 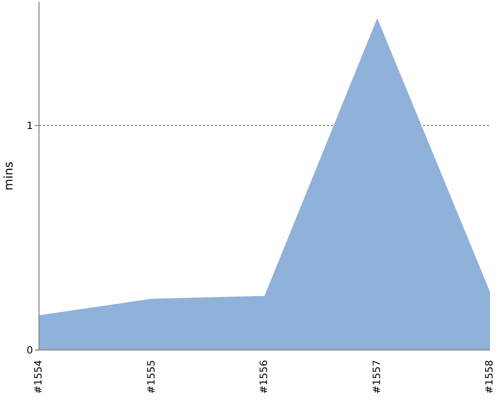 What do you see at coordinates (264, 377) in the screenshot?
I see `x-tick-label: #1556` at bounding box center [264, 377].